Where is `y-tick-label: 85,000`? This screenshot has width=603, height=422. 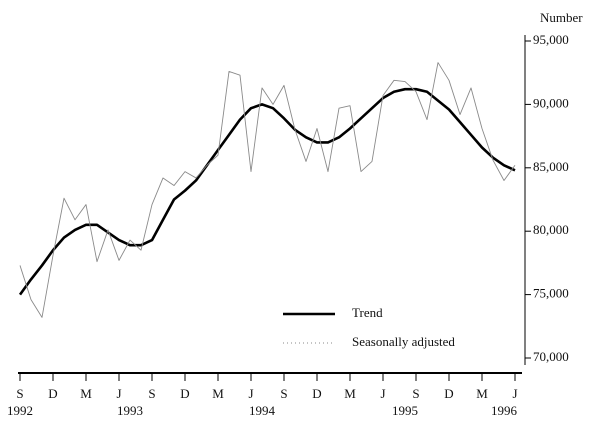 y-tick-label: 85,000 is located at coordinates (551, 166).